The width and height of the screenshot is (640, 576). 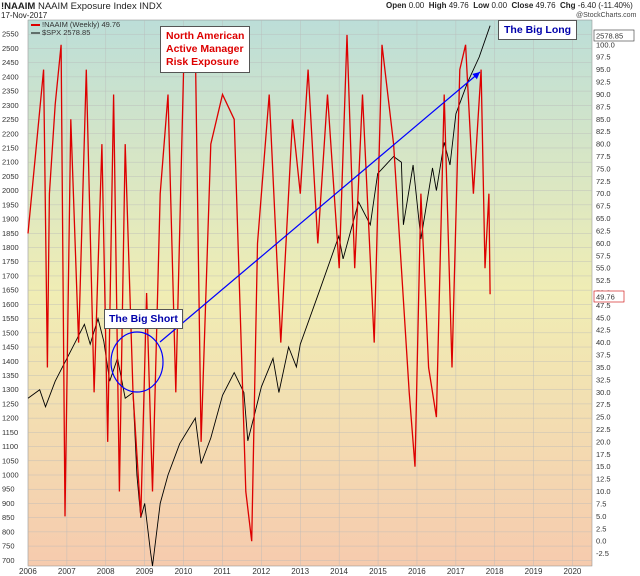 I want to click on left-tick-label: 1550, so click(x=10, y=318).